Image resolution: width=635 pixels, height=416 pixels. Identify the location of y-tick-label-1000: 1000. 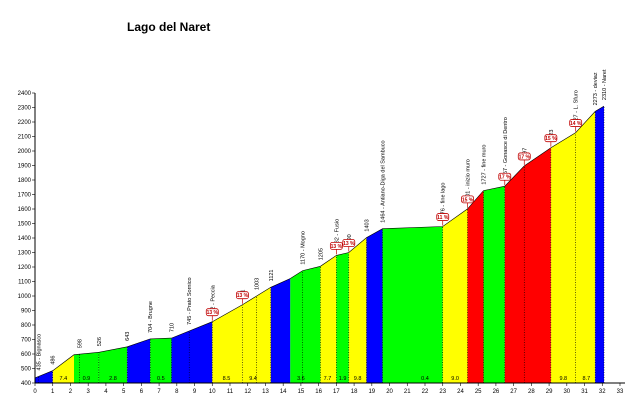
(25, 297).